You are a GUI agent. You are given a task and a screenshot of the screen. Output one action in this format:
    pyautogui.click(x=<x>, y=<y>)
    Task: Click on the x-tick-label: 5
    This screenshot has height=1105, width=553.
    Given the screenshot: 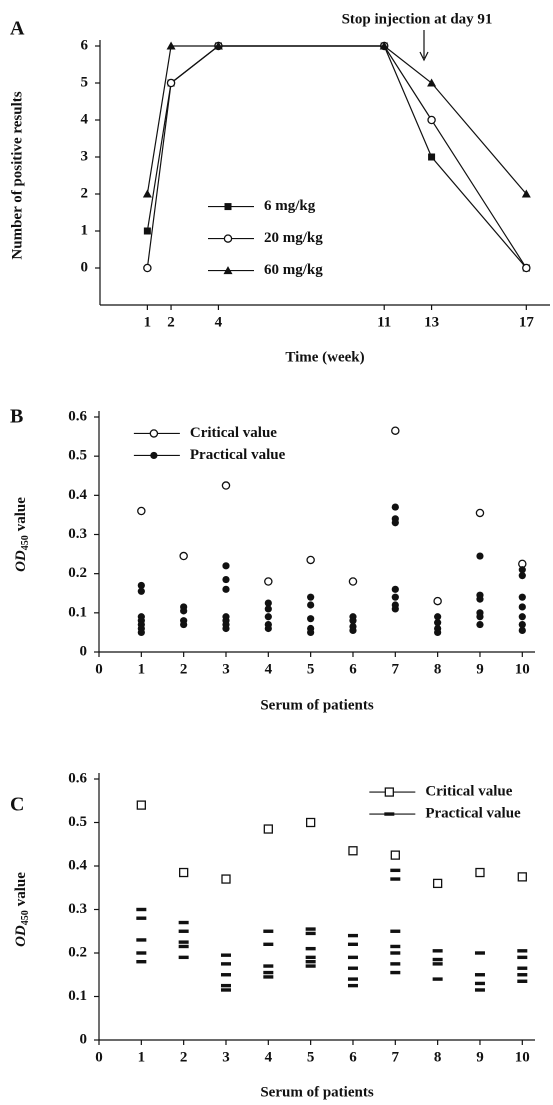 What is the action you would take?
    pyautogui.click(x=311, y=669)
    